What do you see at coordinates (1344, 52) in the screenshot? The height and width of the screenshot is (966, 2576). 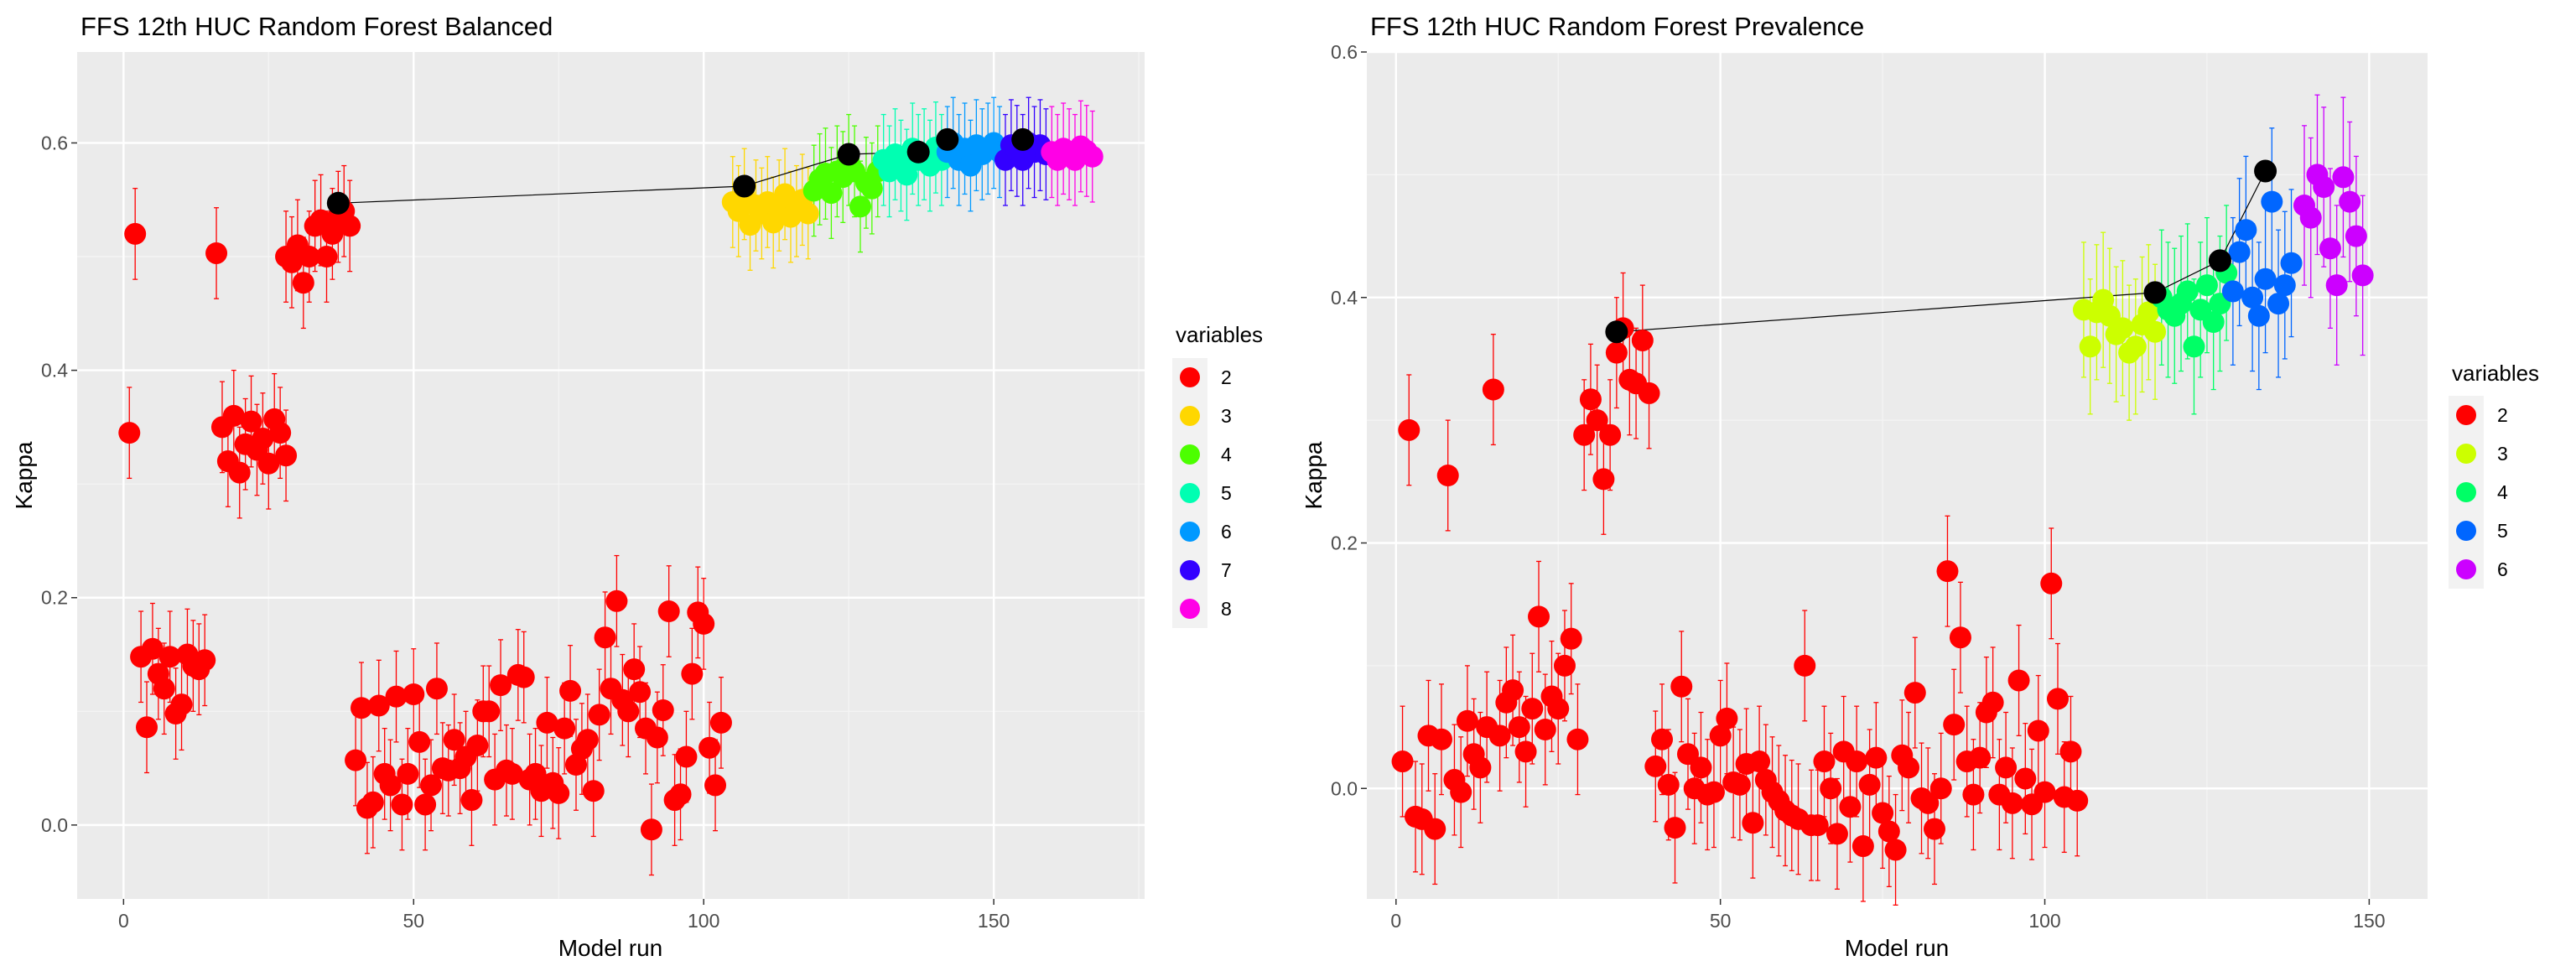 I see `y-tick-label: 0.6` at bounding box center [1344, 52].